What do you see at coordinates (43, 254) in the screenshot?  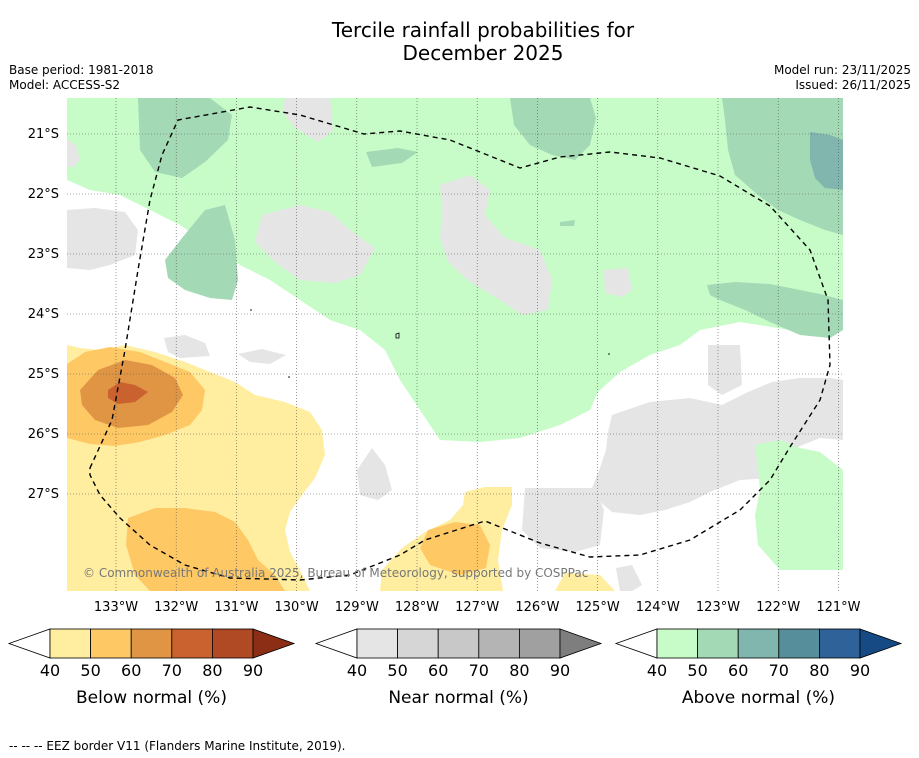 I see `latitude-label: 23°S` at bounding box center [43, 254].